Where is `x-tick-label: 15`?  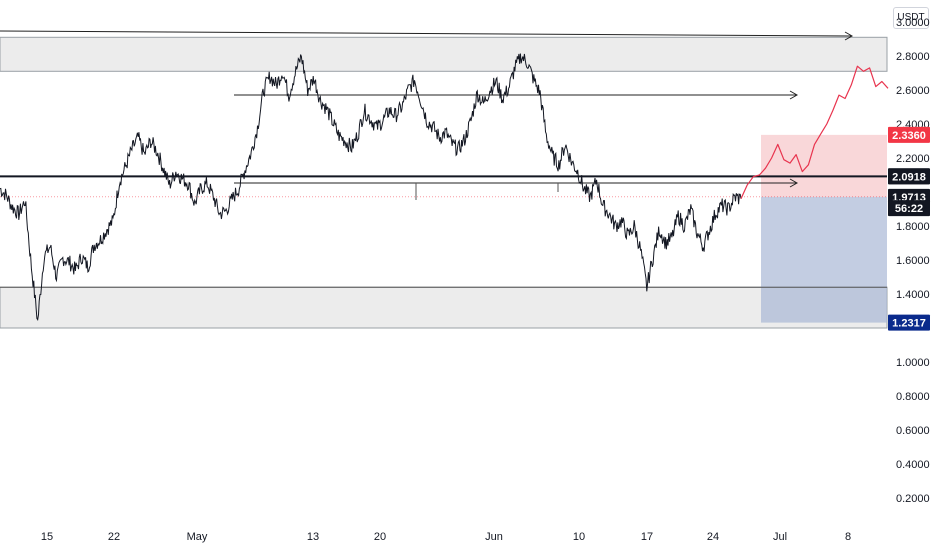 x-tick-label: 15 is located at coordinates (47, 537).